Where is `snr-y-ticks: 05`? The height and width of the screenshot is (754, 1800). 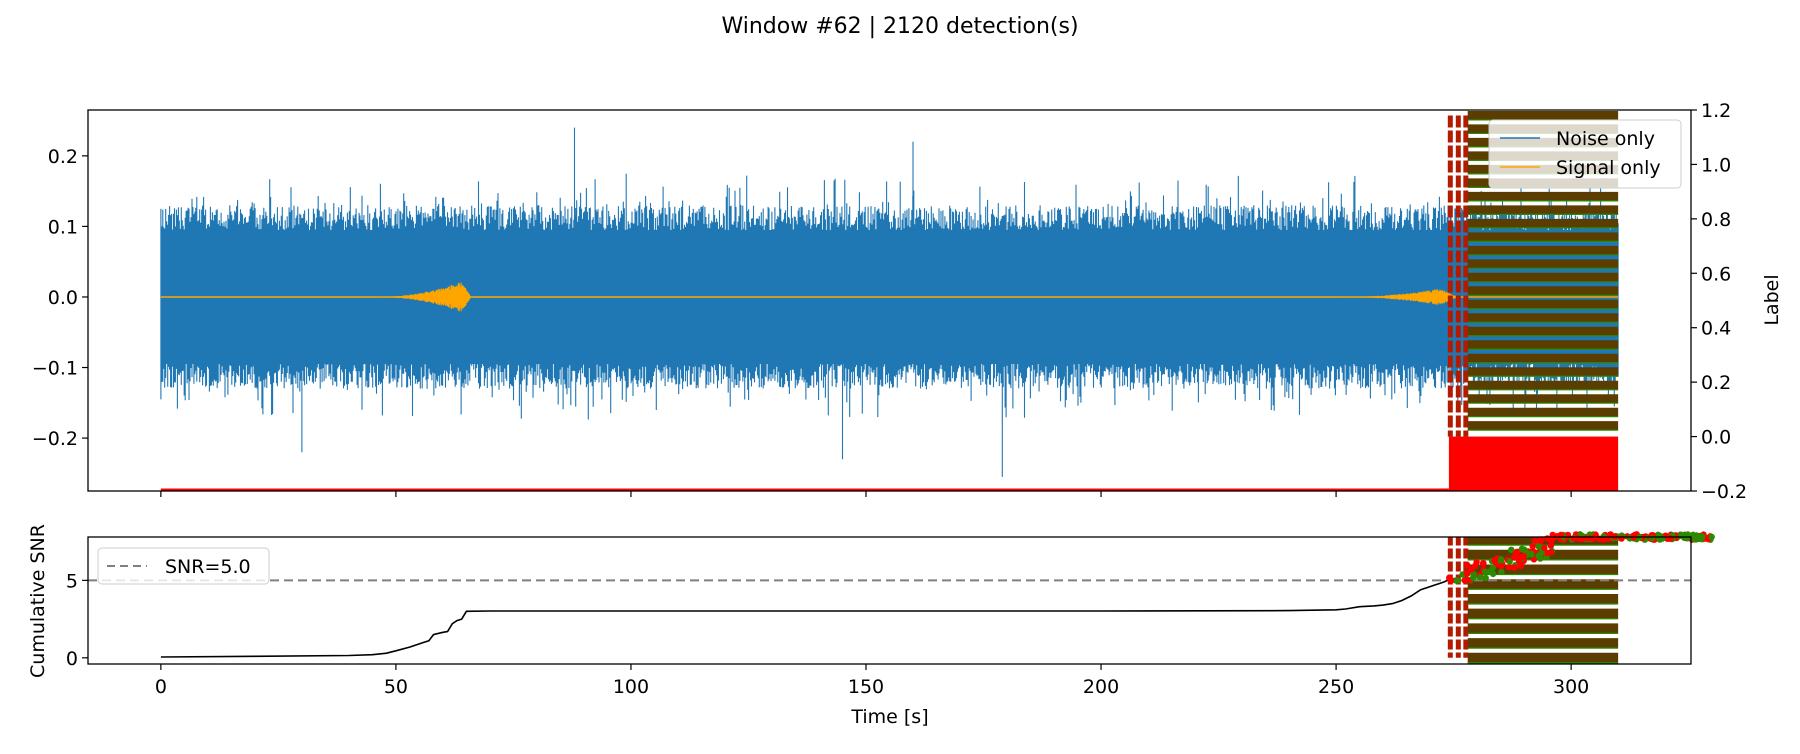
snr-y-ticks: 05 is located at coordinates (77, 620).